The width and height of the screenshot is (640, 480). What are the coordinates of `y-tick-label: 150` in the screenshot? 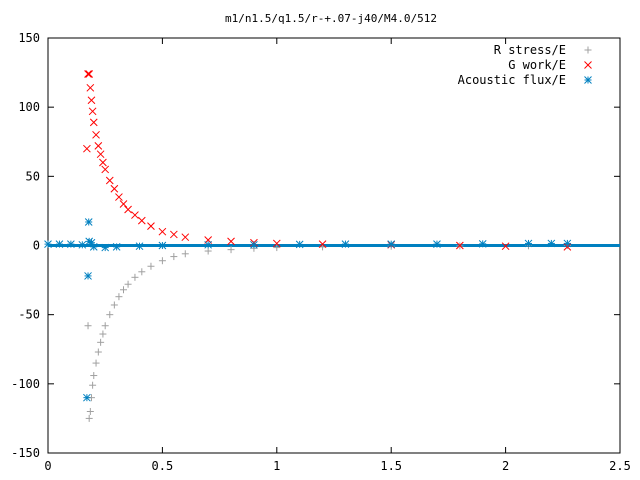 It's located at (29, 38).